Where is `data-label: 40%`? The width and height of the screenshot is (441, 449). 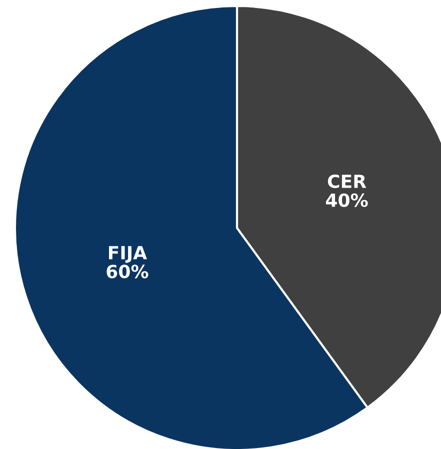
data-label: 40% is located at coordinates (347, 200).